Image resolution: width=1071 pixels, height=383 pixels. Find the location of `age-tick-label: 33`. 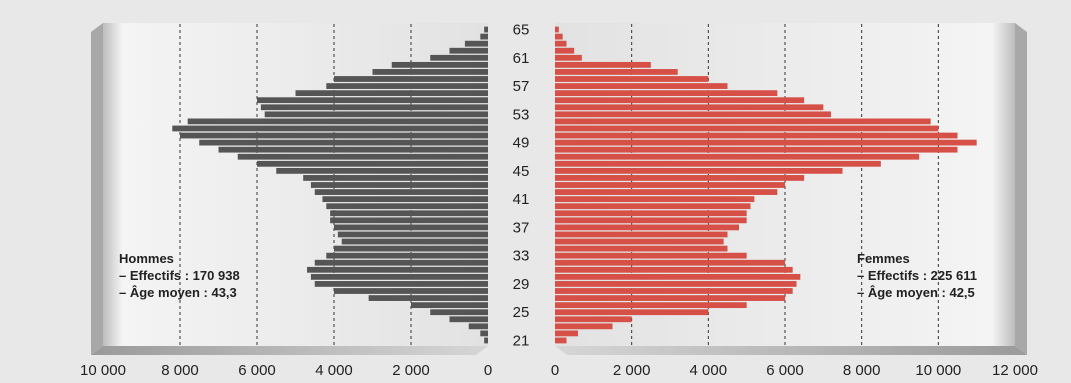

age-tick-label: 33 is located at coordinates (521, 256).